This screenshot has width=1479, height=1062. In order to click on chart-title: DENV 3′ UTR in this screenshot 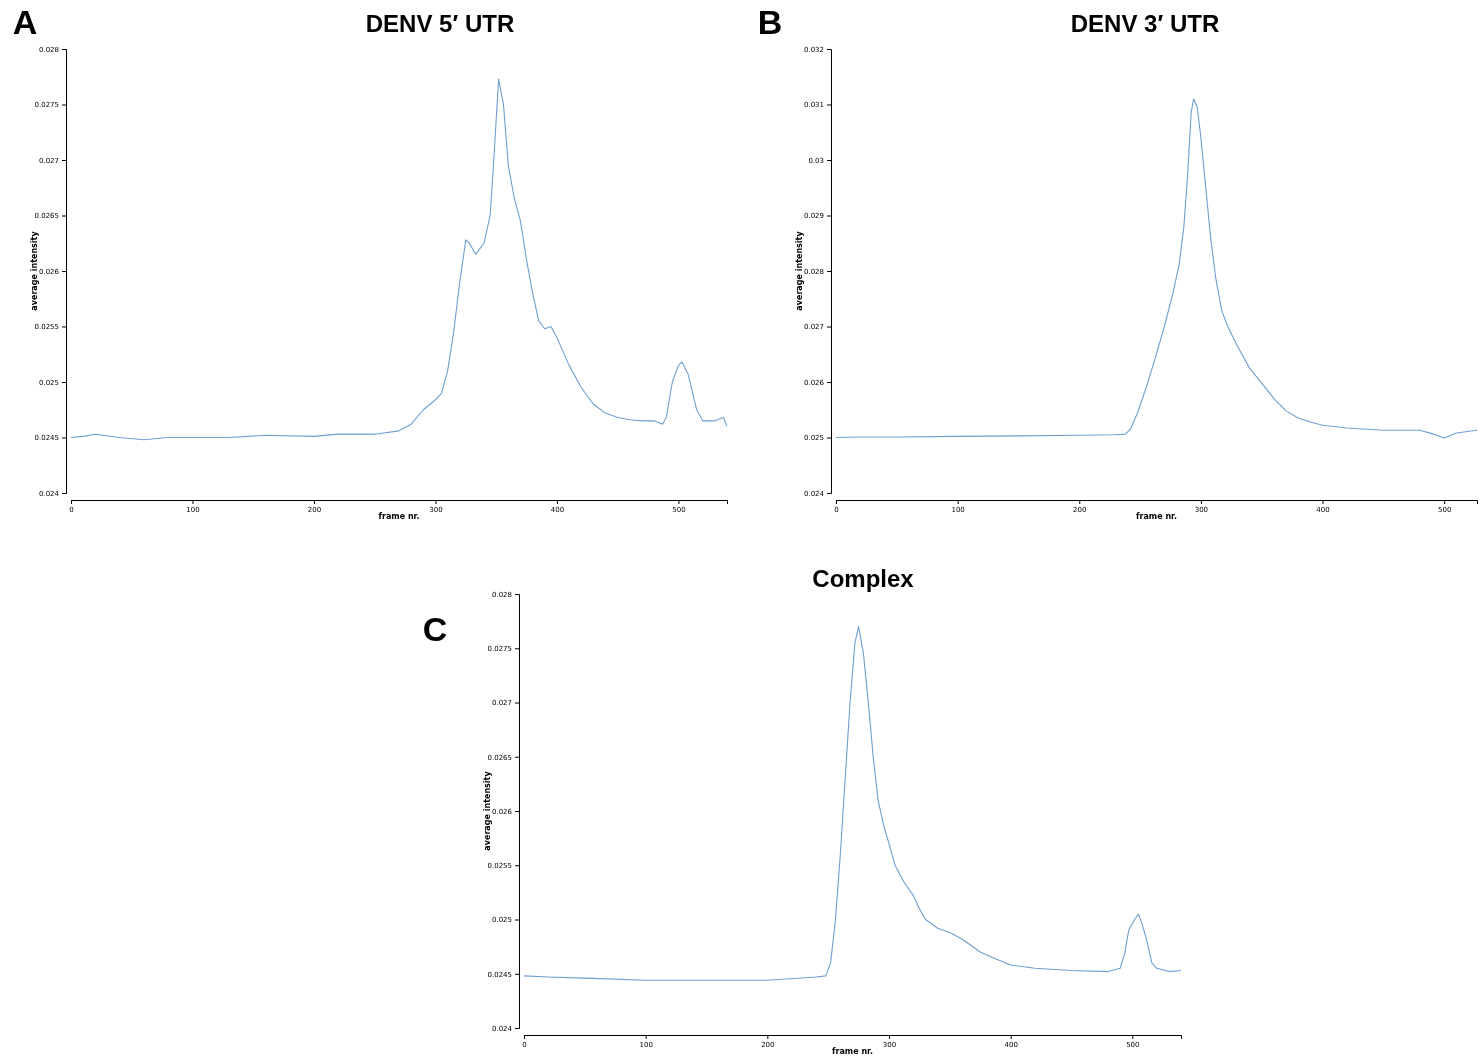, I will do `click(1145, 23)`.